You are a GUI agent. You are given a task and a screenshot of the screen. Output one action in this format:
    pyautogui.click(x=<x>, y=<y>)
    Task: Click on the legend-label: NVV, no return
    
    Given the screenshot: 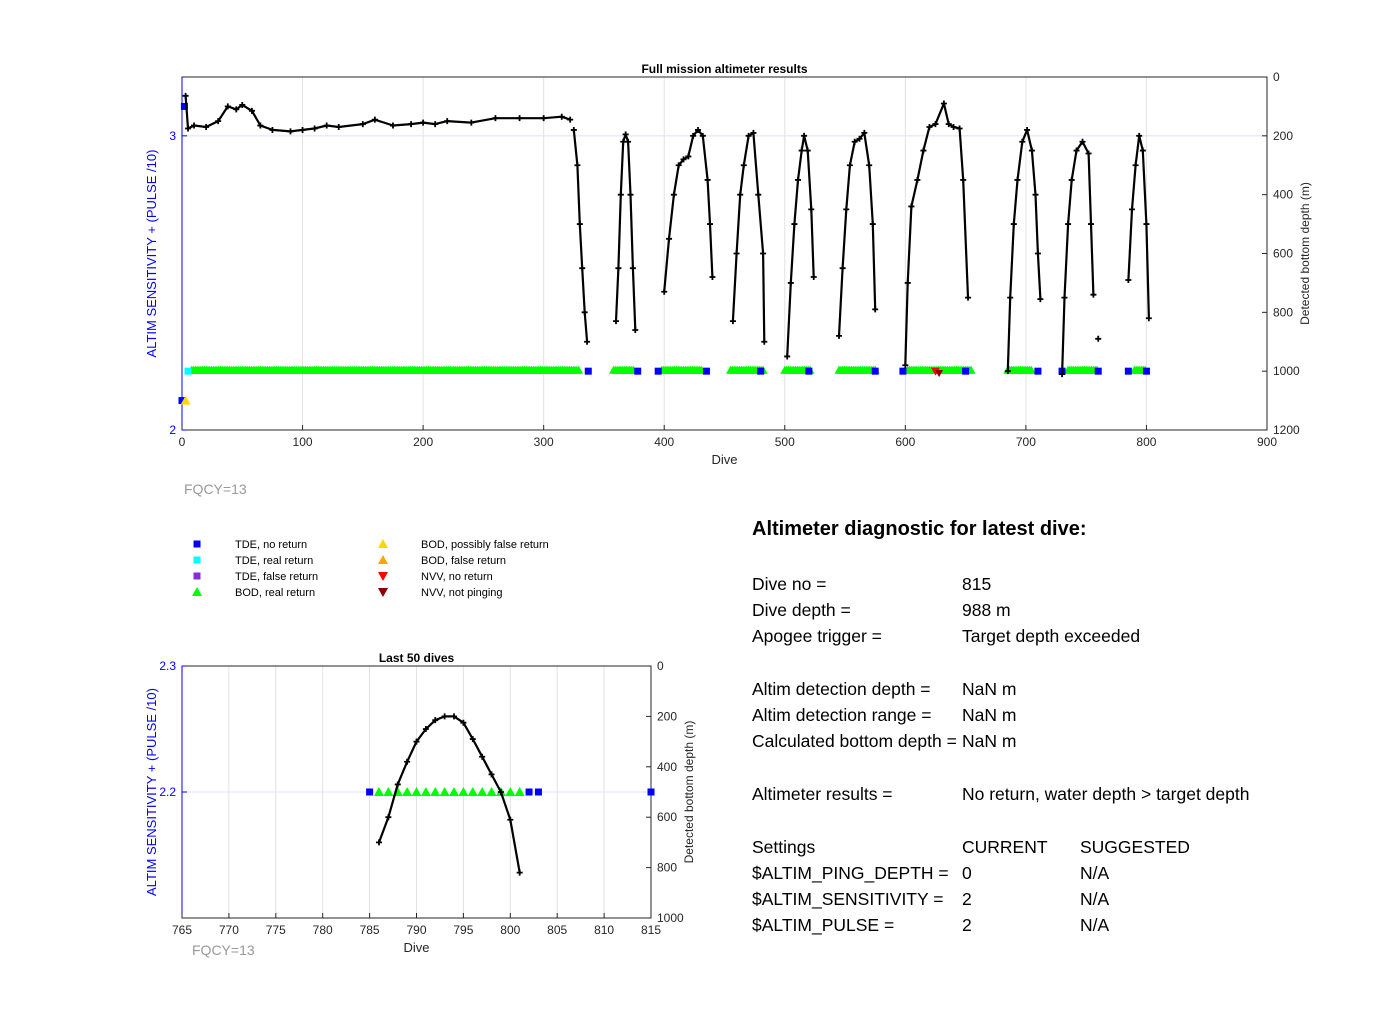 What is the action you would take?
    pyautogui.click(x=457, y=577)
    